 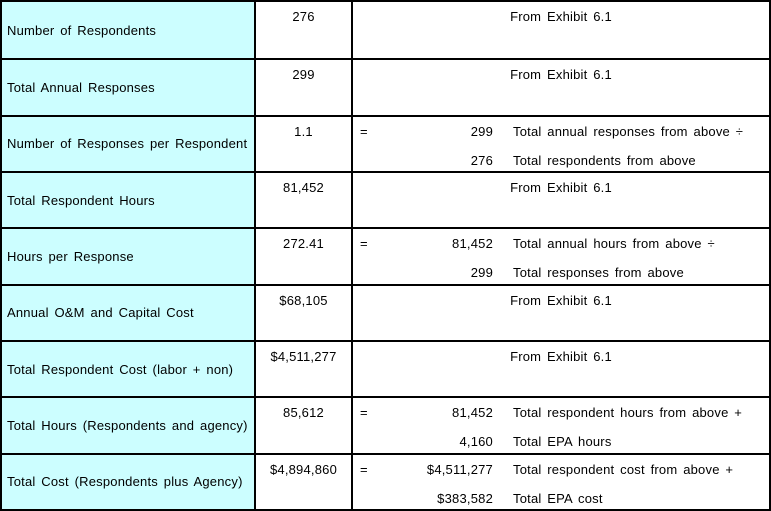 What do you see at coordinates (465, 498) in the screenshot?
I see `formula-number: $383,582` at bounding box center [465, 498].